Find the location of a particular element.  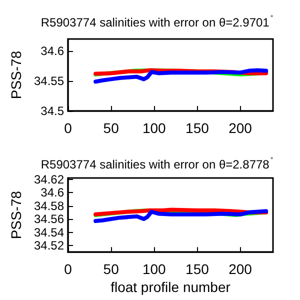

y-tick-label: 34.5 is located at coordinates (52, 111).